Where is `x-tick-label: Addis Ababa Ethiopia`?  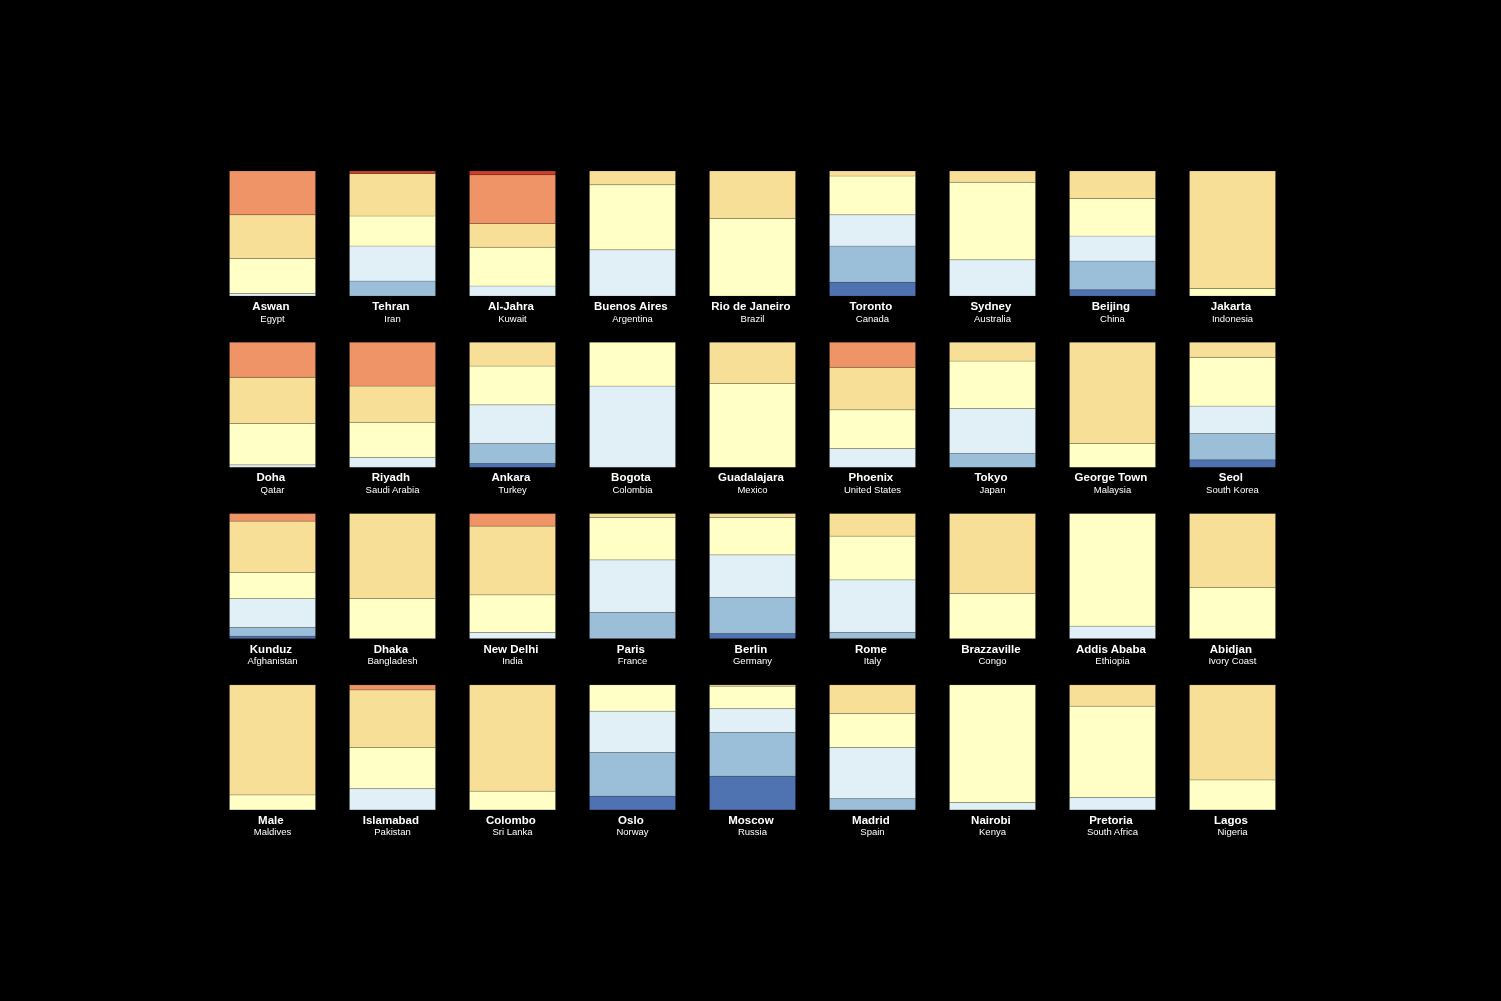 x-tick-label: Addis Ababa Ethiopia is located at coordinates (1112, 654).